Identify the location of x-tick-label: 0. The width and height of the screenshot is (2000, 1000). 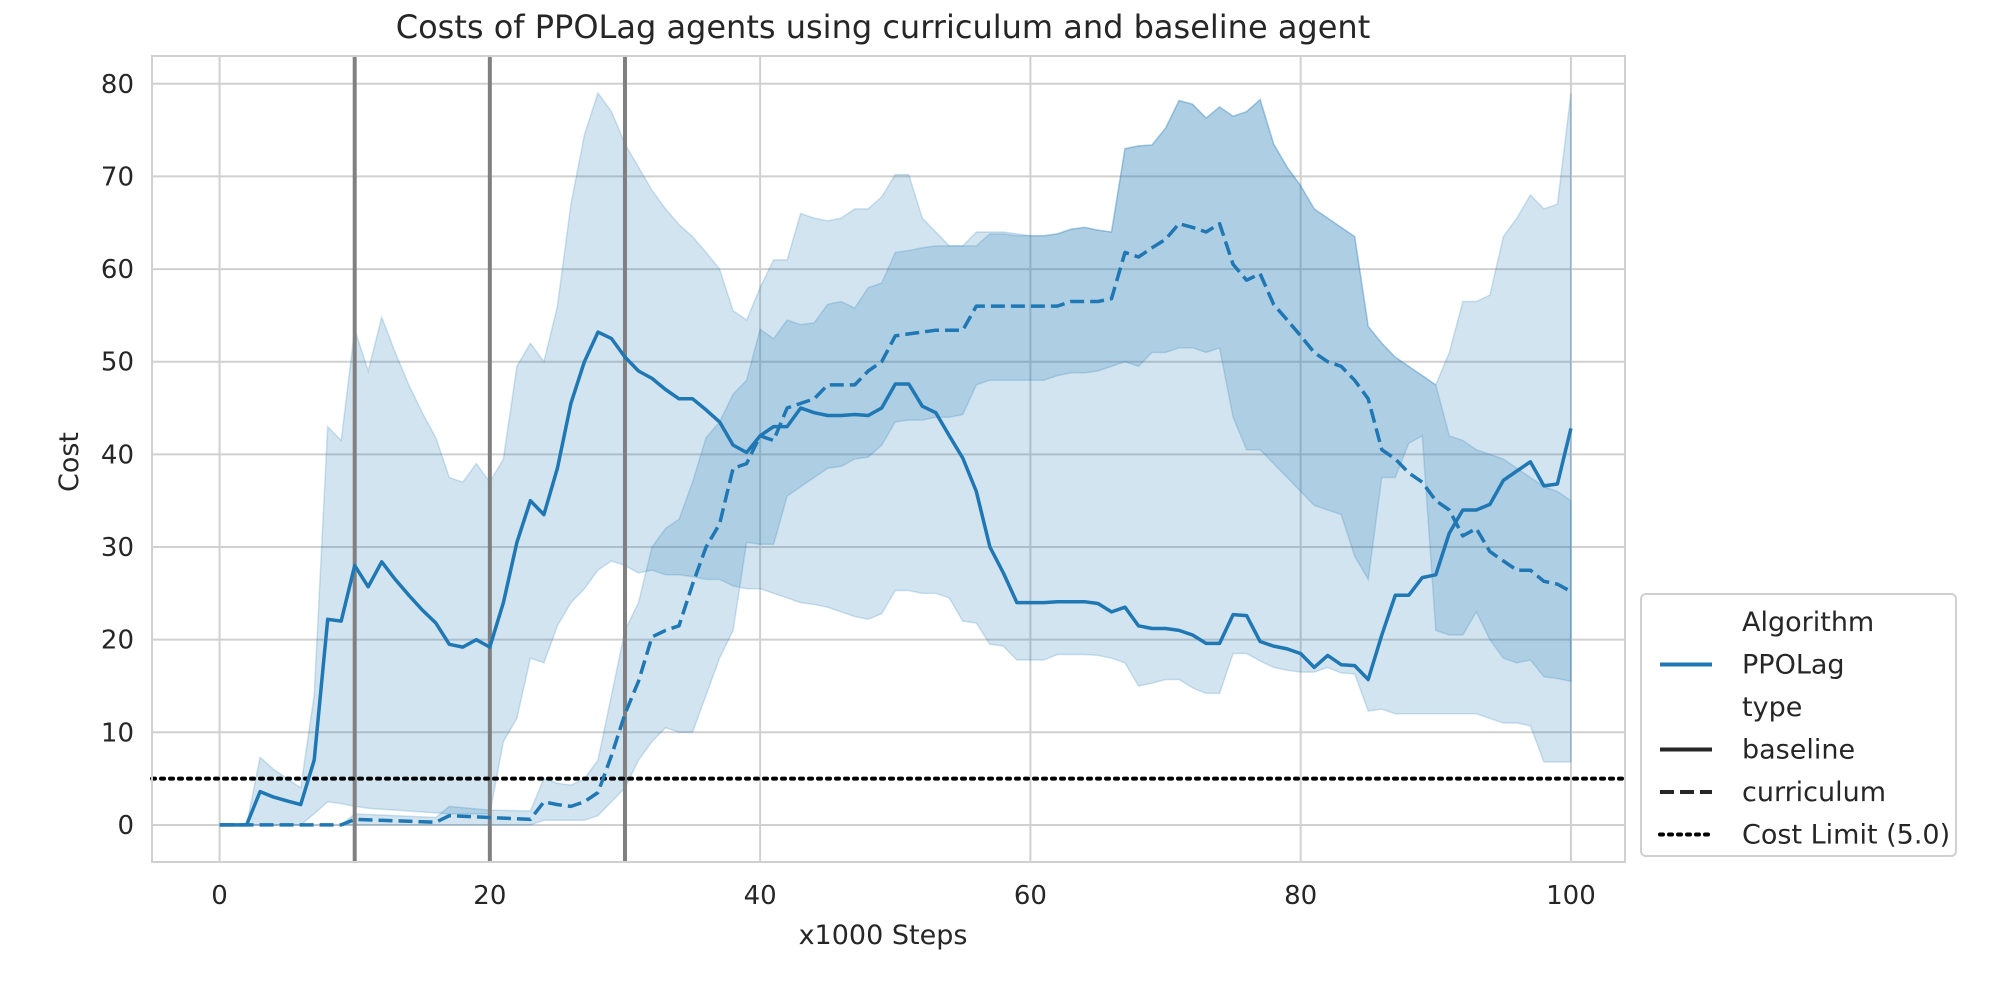
(219, 896).